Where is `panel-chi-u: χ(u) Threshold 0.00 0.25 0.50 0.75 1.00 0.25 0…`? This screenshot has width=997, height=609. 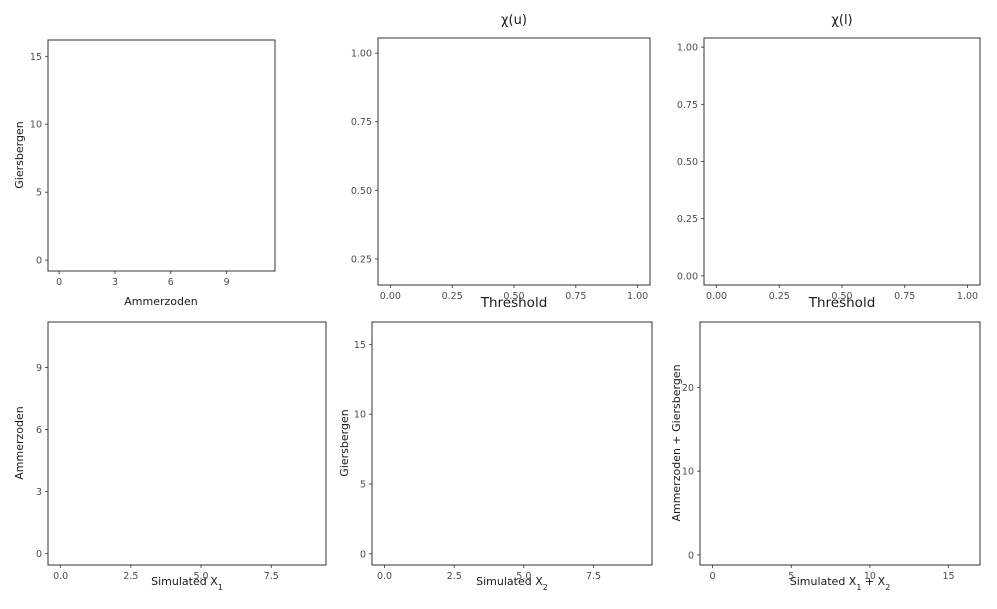
panel-chi-u: χ(u) Threshold 0.00 0.25 0.50 0.75 1.00 0.25 0… is located at coordinates (501, 162).